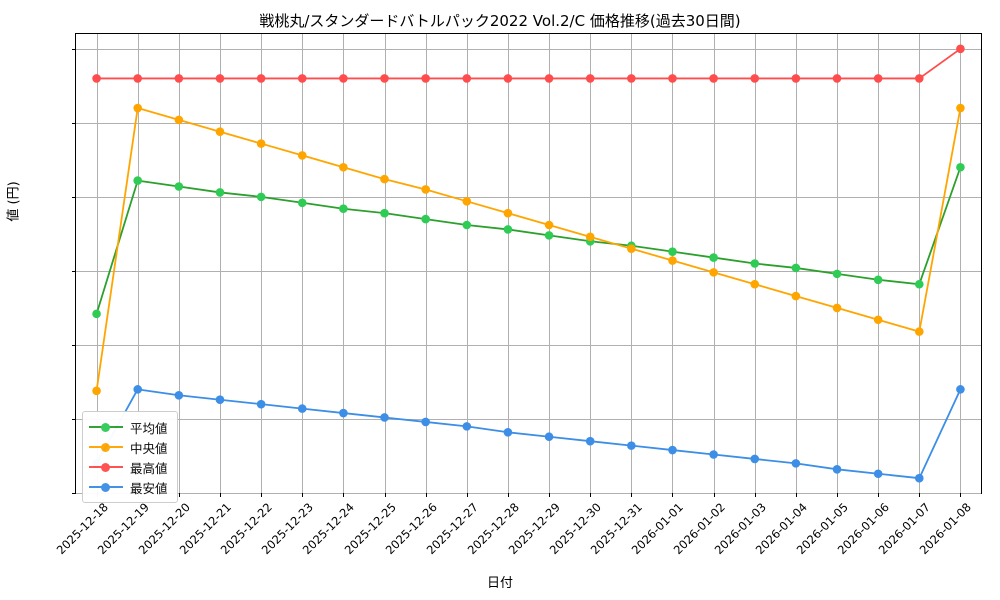  What do you see at coordinates (528, 434) in the screenshot?
I see `series-最安値` at bounding box center [528, 434].